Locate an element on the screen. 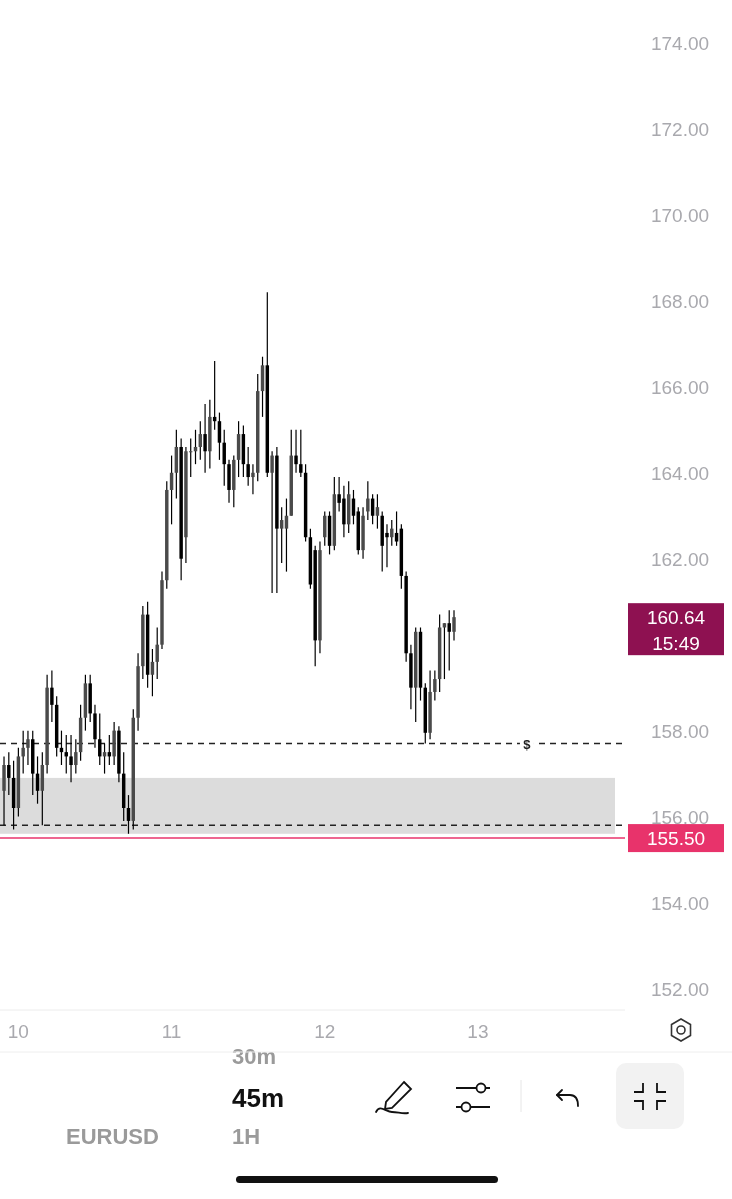  y-tick-label: 156.00 is located at coordinates (680, 817).